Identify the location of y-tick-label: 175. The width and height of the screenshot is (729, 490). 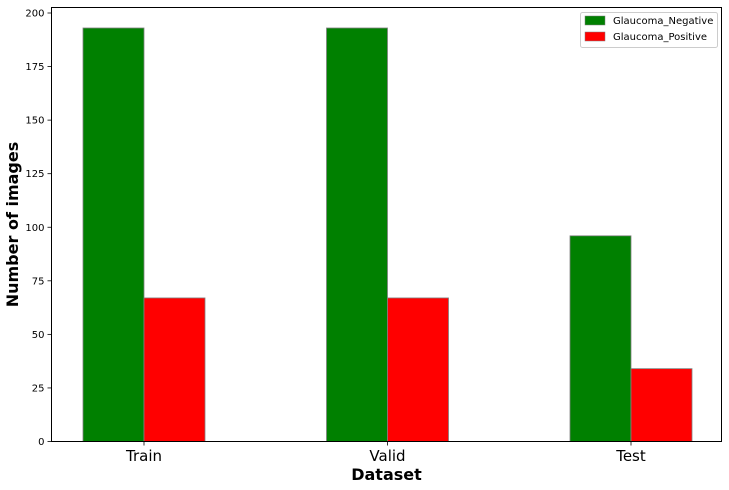
(34, 67).